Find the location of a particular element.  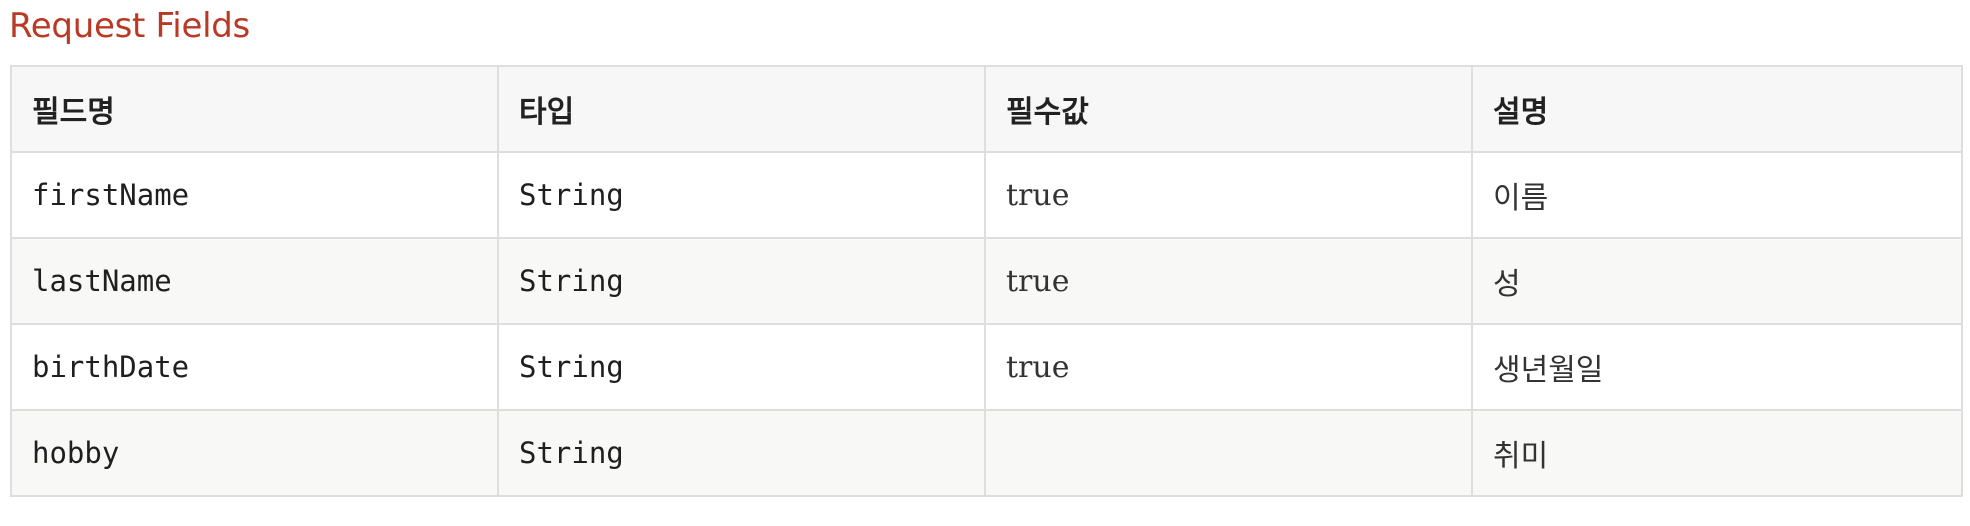

column-header-field-name: 필드명 is located at coordinates (254, 109).